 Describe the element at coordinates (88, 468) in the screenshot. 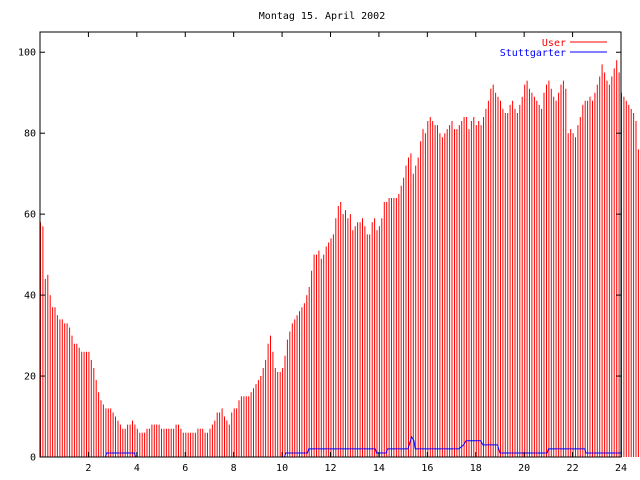

I see `x-tick-label: 2` at that location.